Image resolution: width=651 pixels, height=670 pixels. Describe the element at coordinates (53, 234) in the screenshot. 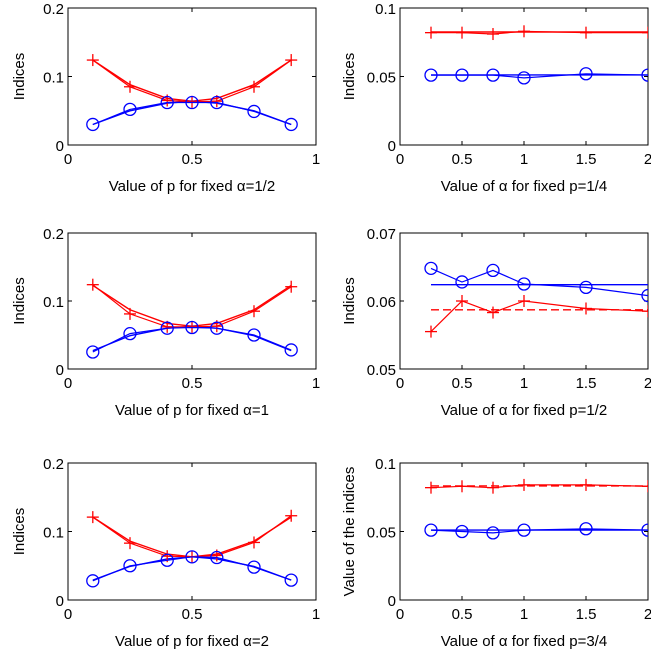

I see `y-tick-label: 0.2` at that location.